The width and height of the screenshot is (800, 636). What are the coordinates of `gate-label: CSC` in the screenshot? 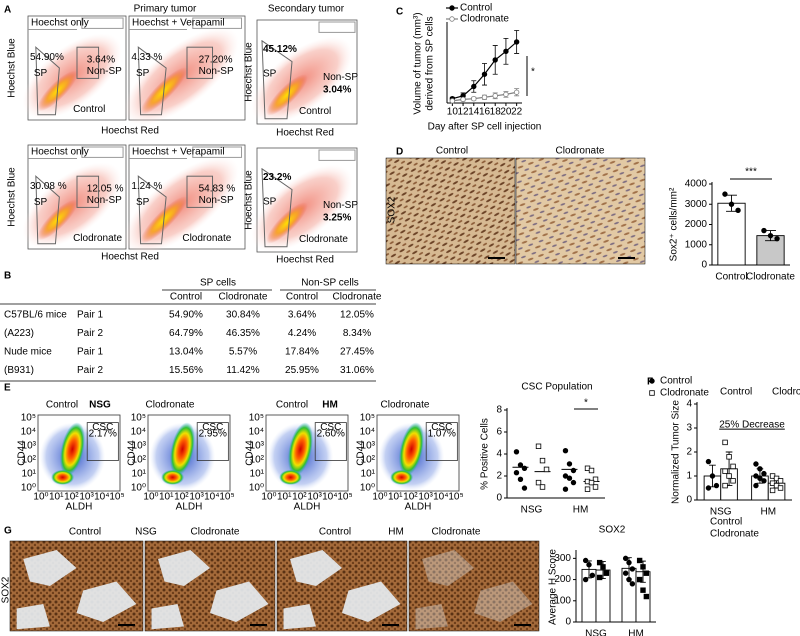 It's located at (330, 427).